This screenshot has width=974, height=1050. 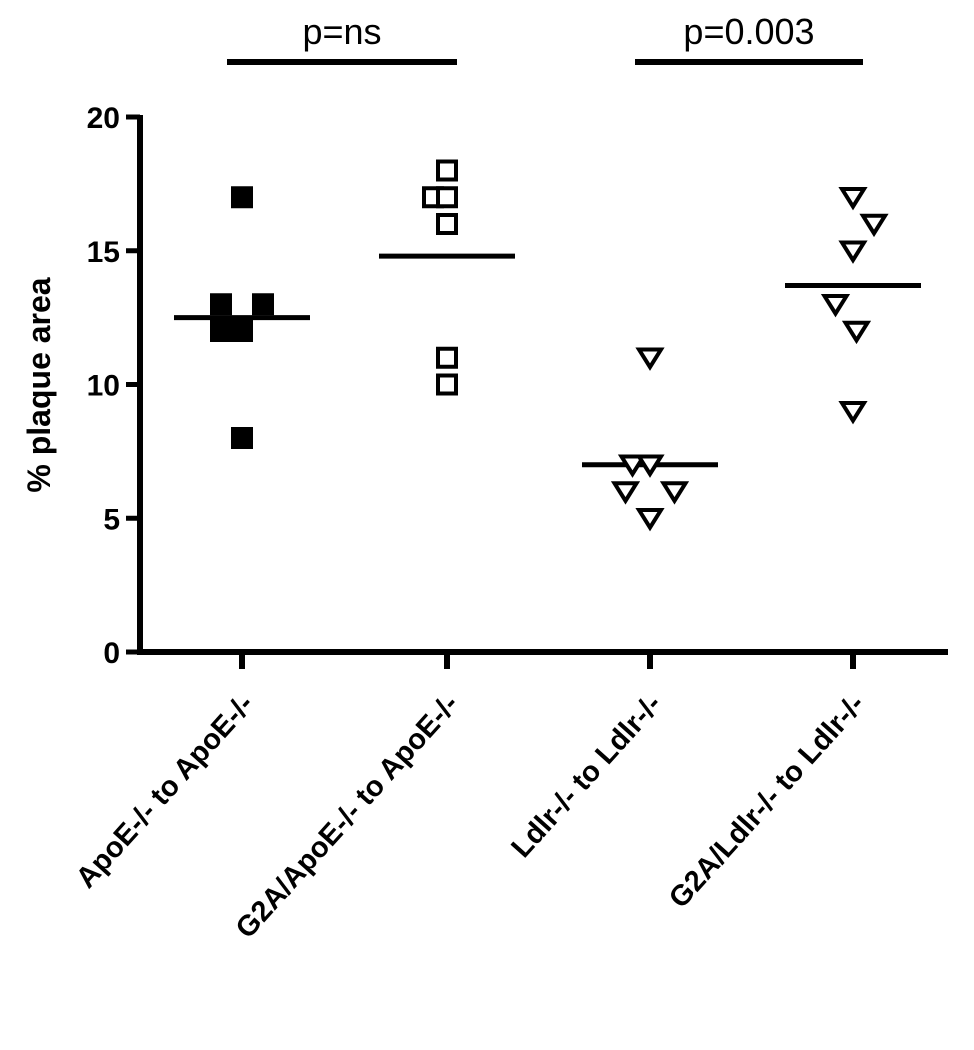 I want to click on category-label: G2A/ApoE-/- to ApoE-/-, so click(x=347, y=816).